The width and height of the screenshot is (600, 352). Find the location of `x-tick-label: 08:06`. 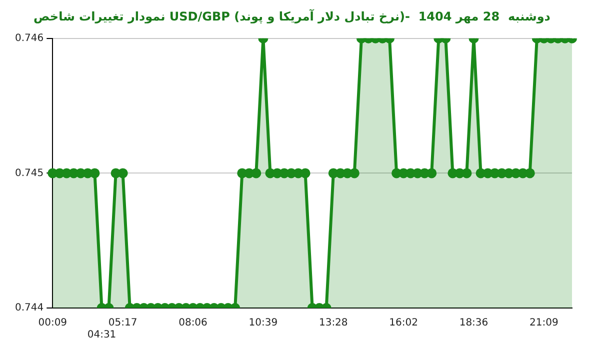

x-tick-label: 08:06 is located at coordinates (193, 323).